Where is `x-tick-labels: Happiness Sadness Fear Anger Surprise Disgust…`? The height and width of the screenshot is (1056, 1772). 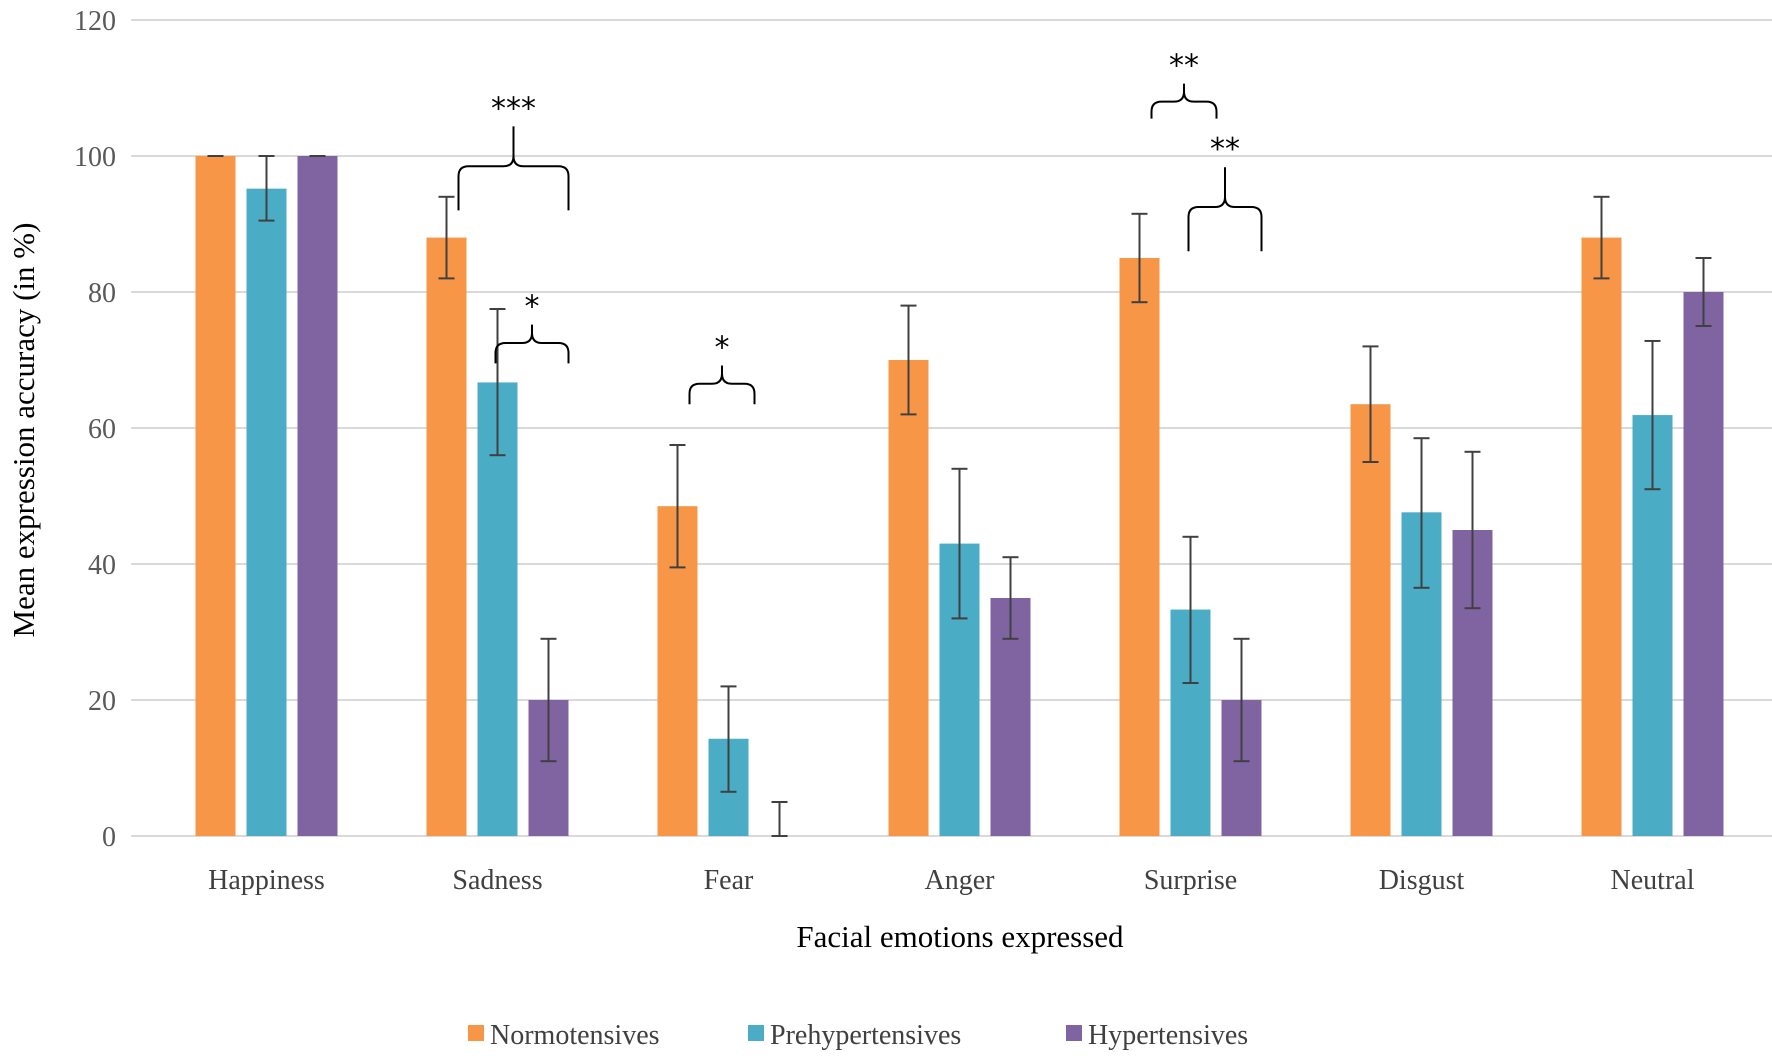 x-tick-labels: Happiness Sadness Fear Anger Surprise Disgust… is located at coordinates (951, 880).